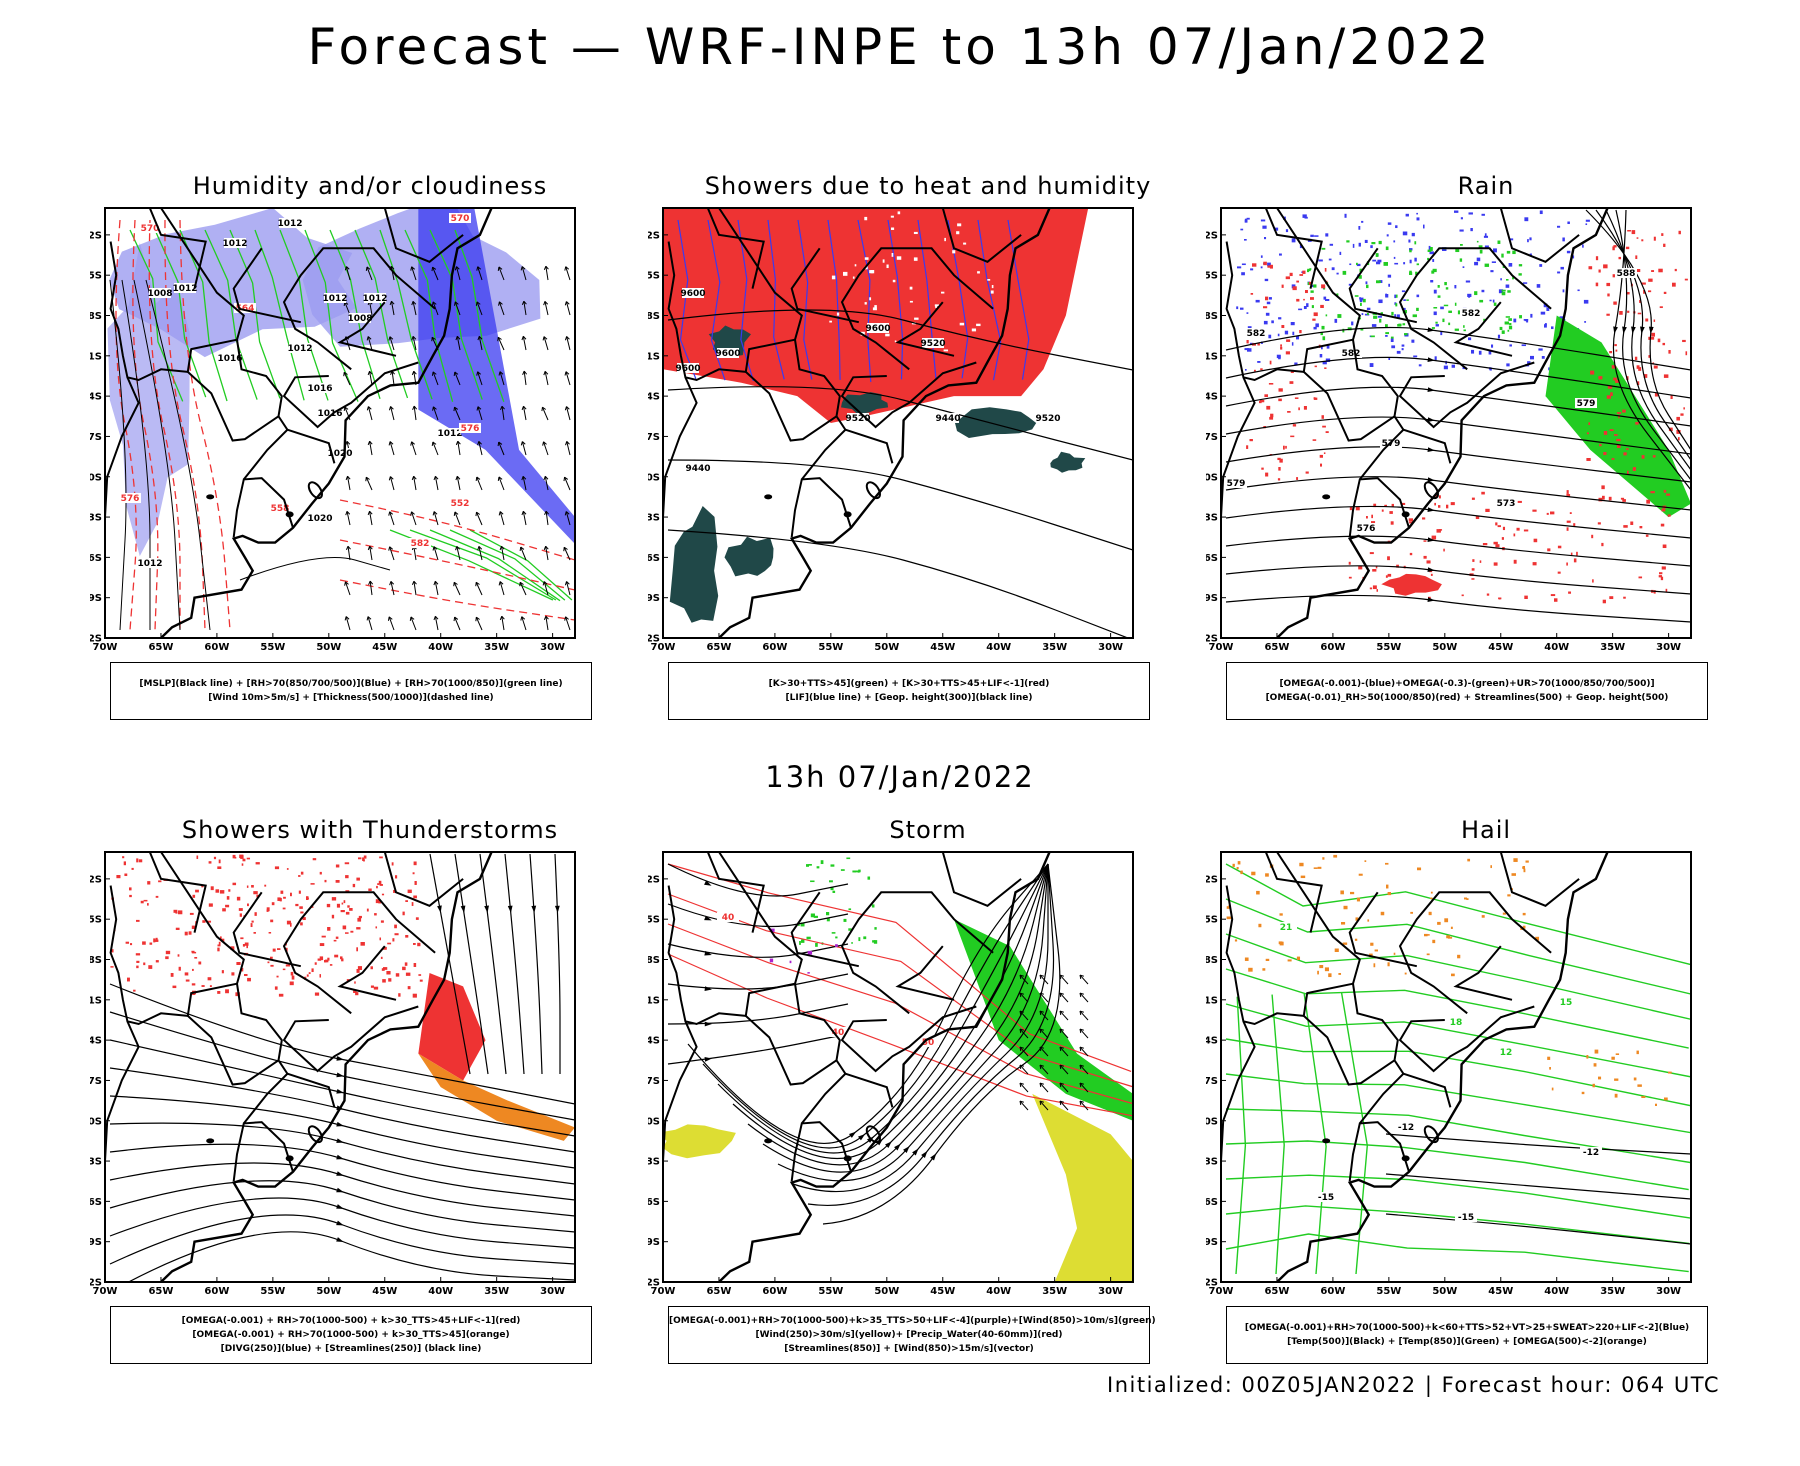 This screenshot has height=1466, width=1800. What do you see at coordinates (687, 369) in the screenshot?
I see `contour-label: 9600` at bounding box center [687, 369].